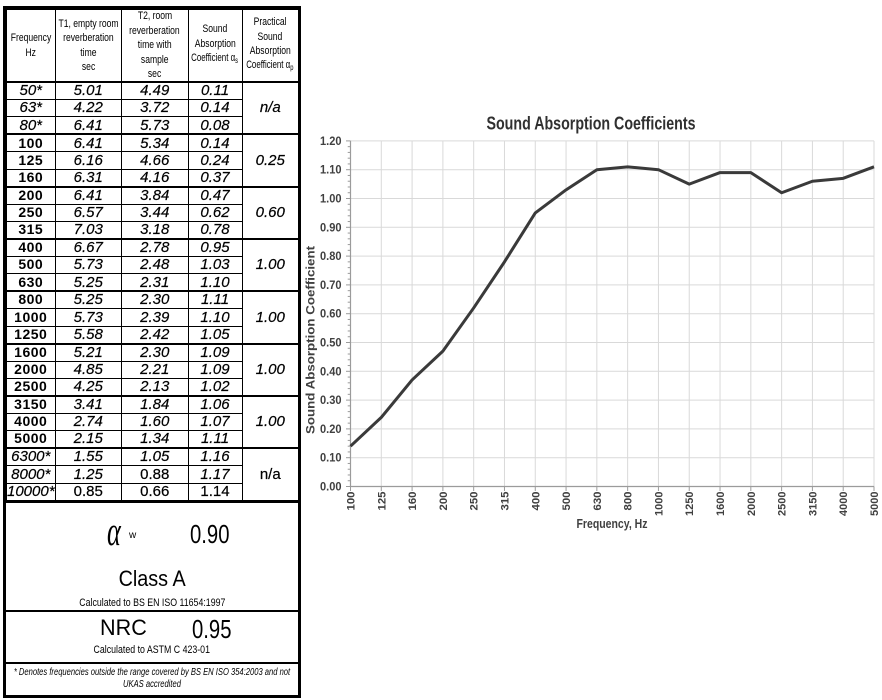 This screenshot has width=882, height=700. I want to click on svg-text: 315, so click(505, 501).